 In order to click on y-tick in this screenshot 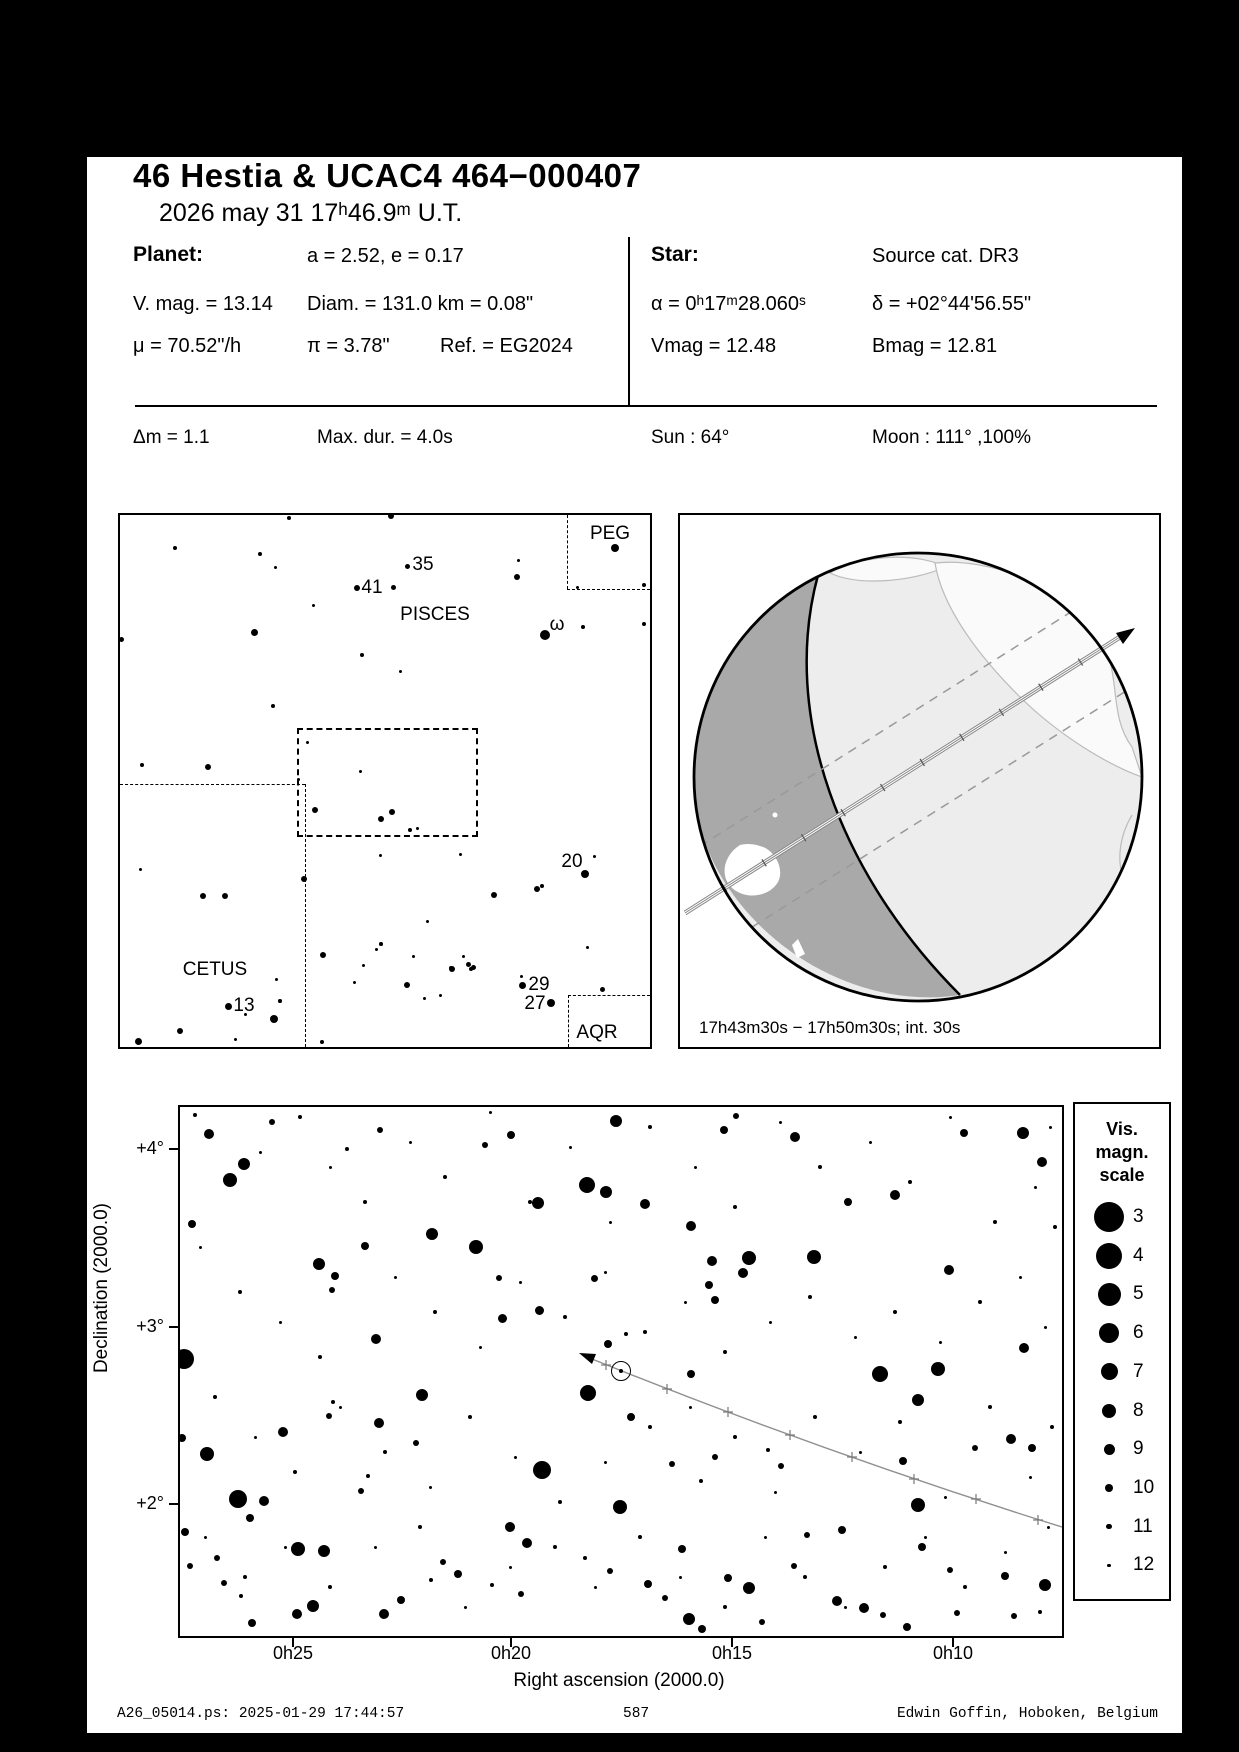, I will do `click(173, 1327)`.